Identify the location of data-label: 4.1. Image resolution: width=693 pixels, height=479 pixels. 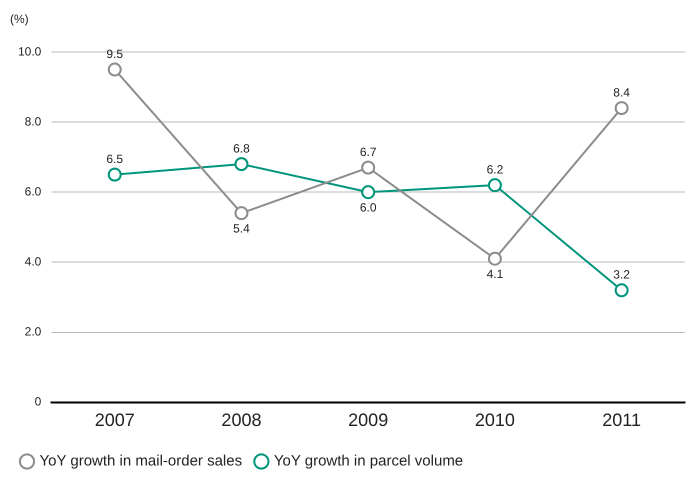
(495, 274).